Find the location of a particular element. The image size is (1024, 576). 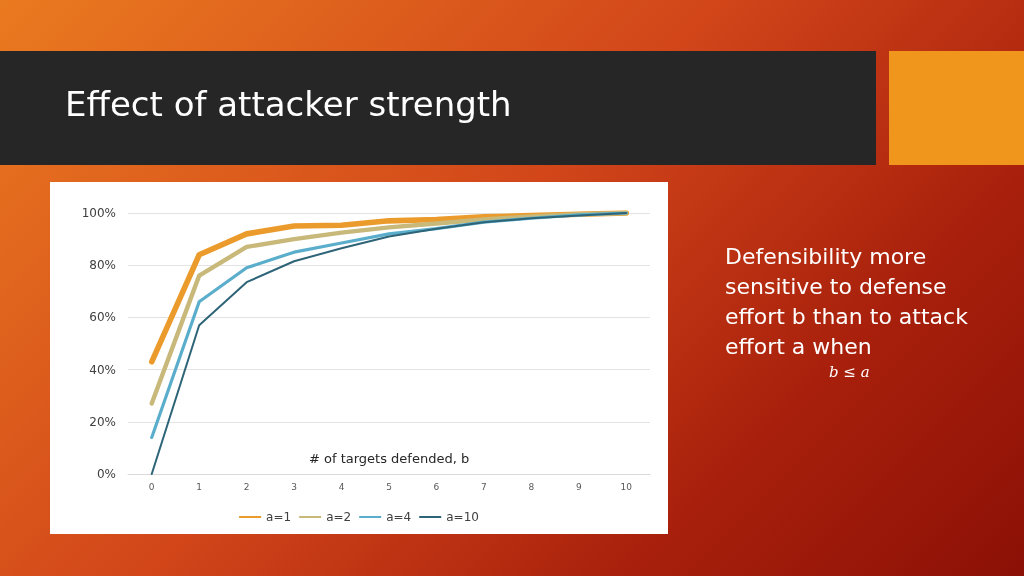

y-tick-label: 20% is located at coordinates (102, 421).